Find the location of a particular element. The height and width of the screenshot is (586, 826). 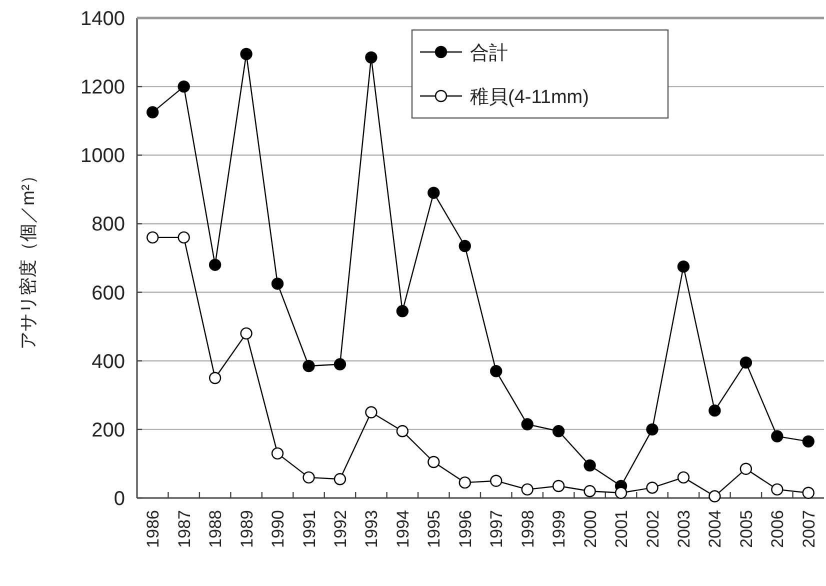

x-tick-label: 2005 is located at coordinates (746, 529).